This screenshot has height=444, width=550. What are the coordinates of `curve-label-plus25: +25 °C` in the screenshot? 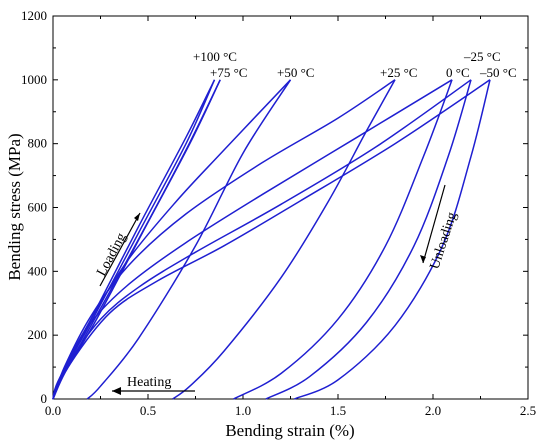 It's located at (398, 72).